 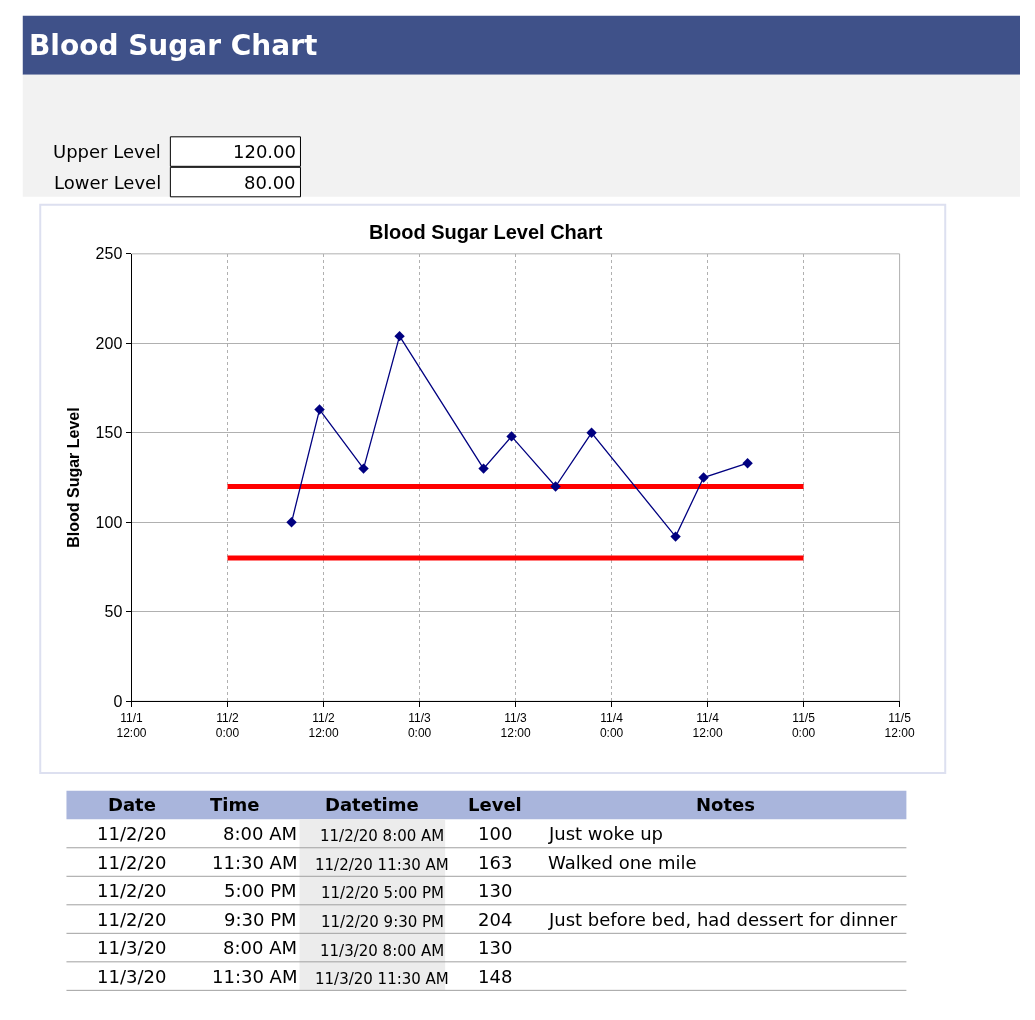 I want to click on x-tick-label: 11/2 0:00, so click(x=227, y=725).